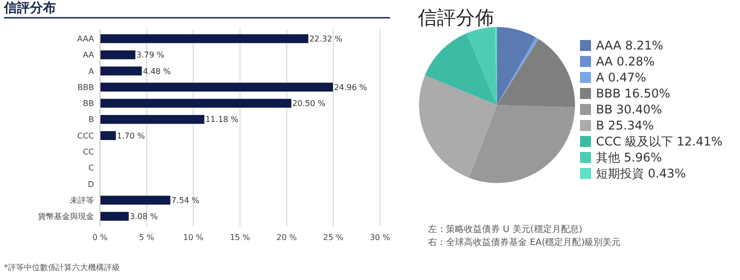 The image size is (740, 280). I want to click on y-tick-label: C, so click(91, 168).